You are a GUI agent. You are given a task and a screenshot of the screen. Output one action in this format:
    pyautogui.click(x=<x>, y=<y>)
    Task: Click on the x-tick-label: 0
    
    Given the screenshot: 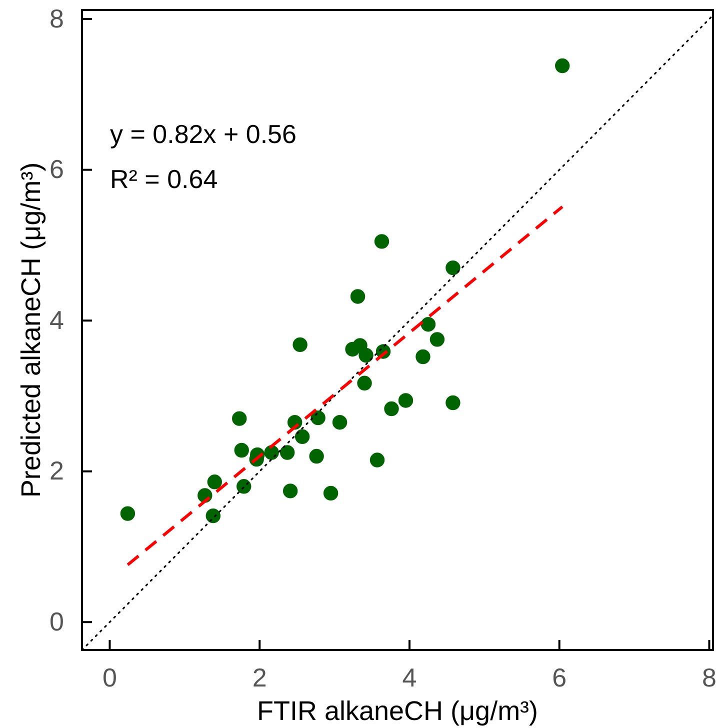 What is the action you would take?
    pyautogui.click(x=109, y=677)
    